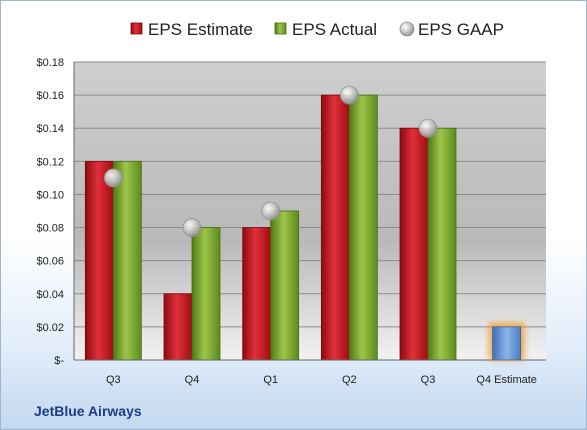 The image size is (587, 430). I want to click on y-tick-label: $0.18, so click(50, 63).